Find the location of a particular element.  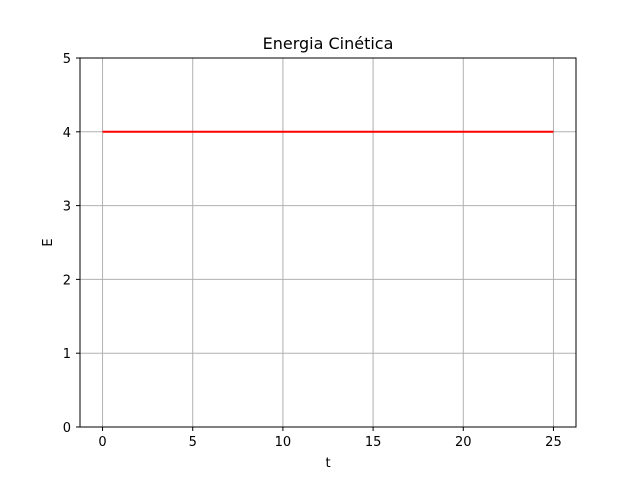

y-tick-label: 4 is located at coordinates (67, 133).